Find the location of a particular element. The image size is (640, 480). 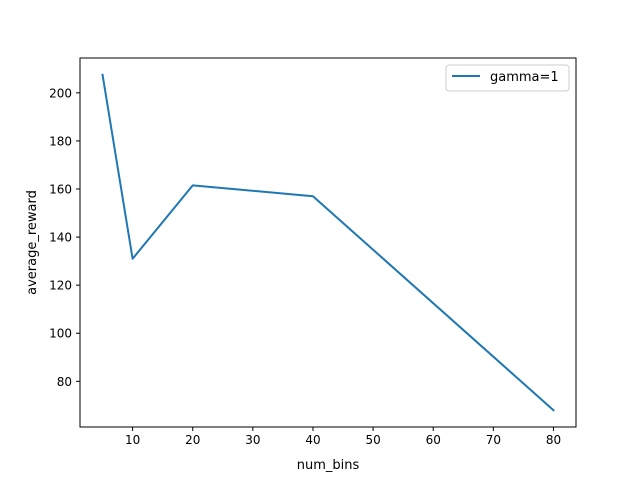

legend: gamma=1 is located at coordinates (507, 78).